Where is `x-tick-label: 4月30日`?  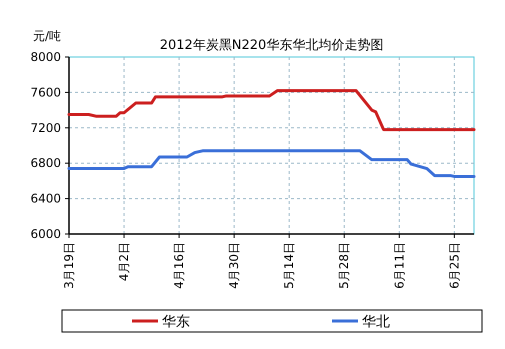 x-tick-label: 4月30日 is located at coordinates (234, 265).